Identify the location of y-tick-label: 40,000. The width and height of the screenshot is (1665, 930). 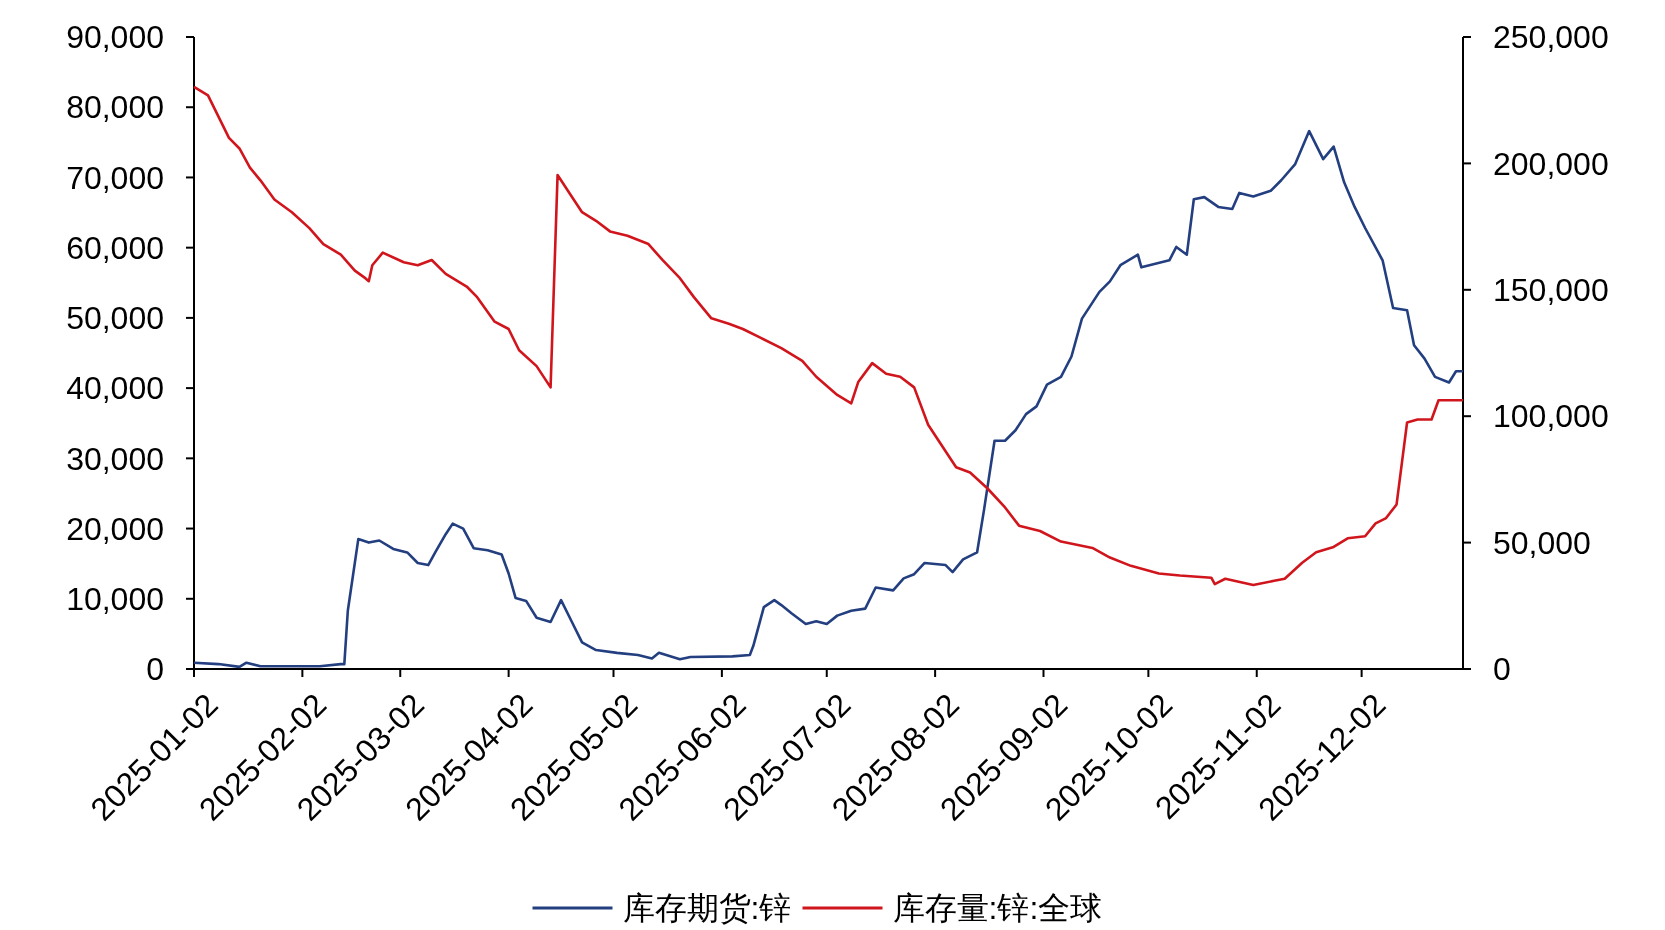
(115, 388).